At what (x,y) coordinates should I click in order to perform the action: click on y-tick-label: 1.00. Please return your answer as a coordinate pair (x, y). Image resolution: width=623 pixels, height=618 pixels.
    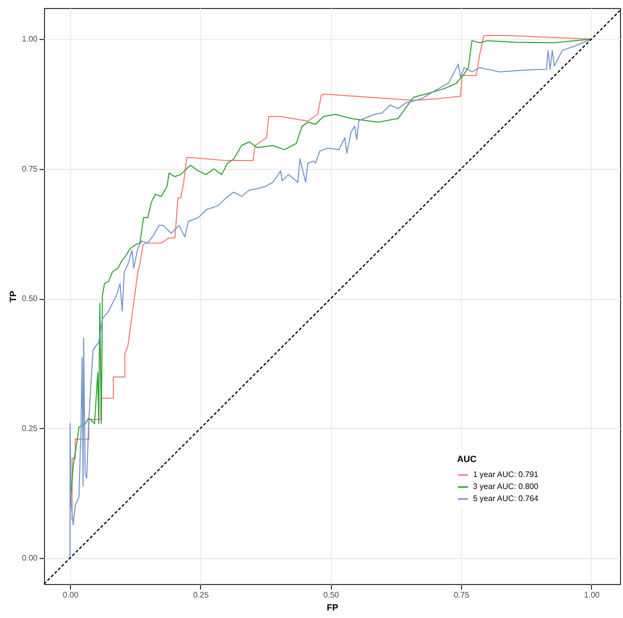
    Looking at the image, I should click on (30, 39).